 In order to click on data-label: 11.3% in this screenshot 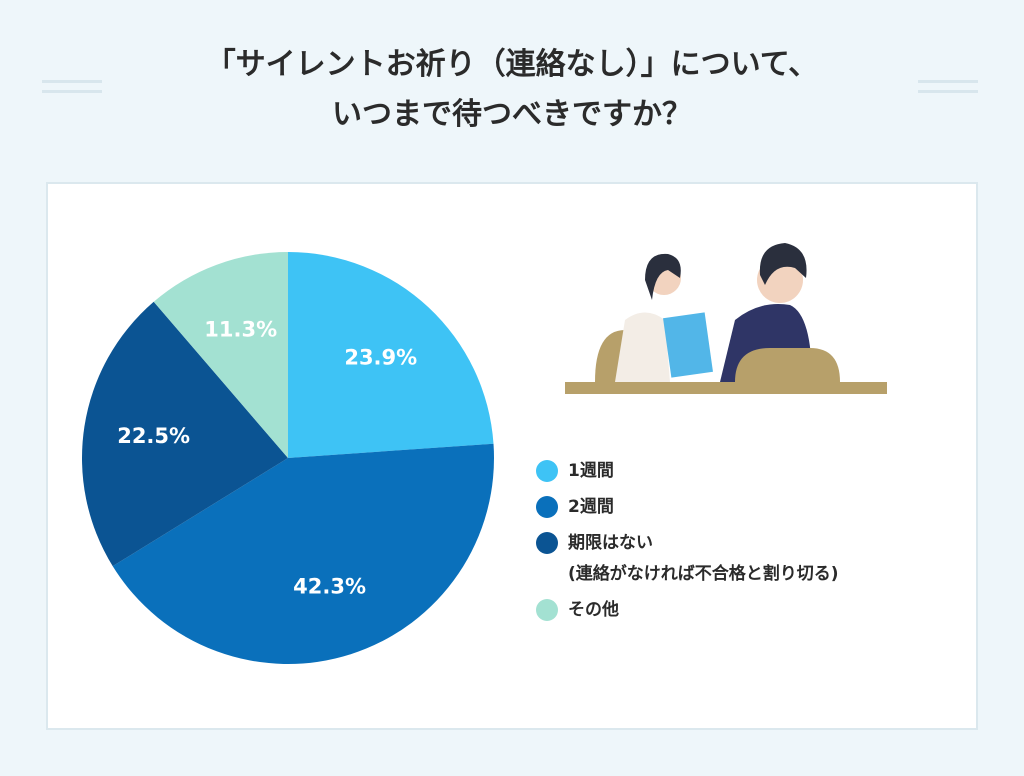, I will do `click(240, 330)`.